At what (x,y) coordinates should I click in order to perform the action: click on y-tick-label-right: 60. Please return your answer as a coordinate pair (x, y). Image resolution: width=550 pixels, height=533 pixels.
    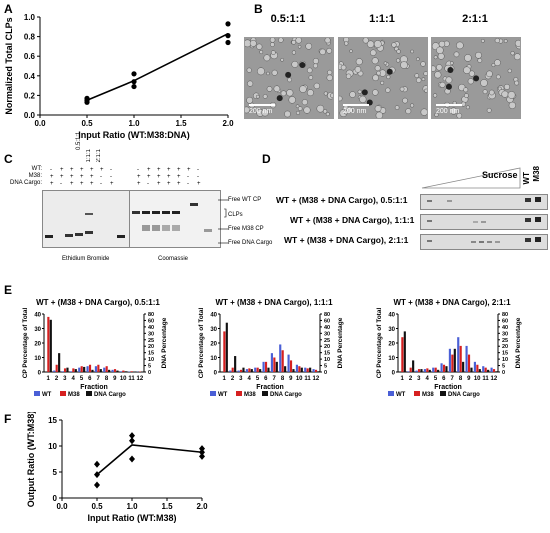
    Looking at the image, I should click on (327, 321).